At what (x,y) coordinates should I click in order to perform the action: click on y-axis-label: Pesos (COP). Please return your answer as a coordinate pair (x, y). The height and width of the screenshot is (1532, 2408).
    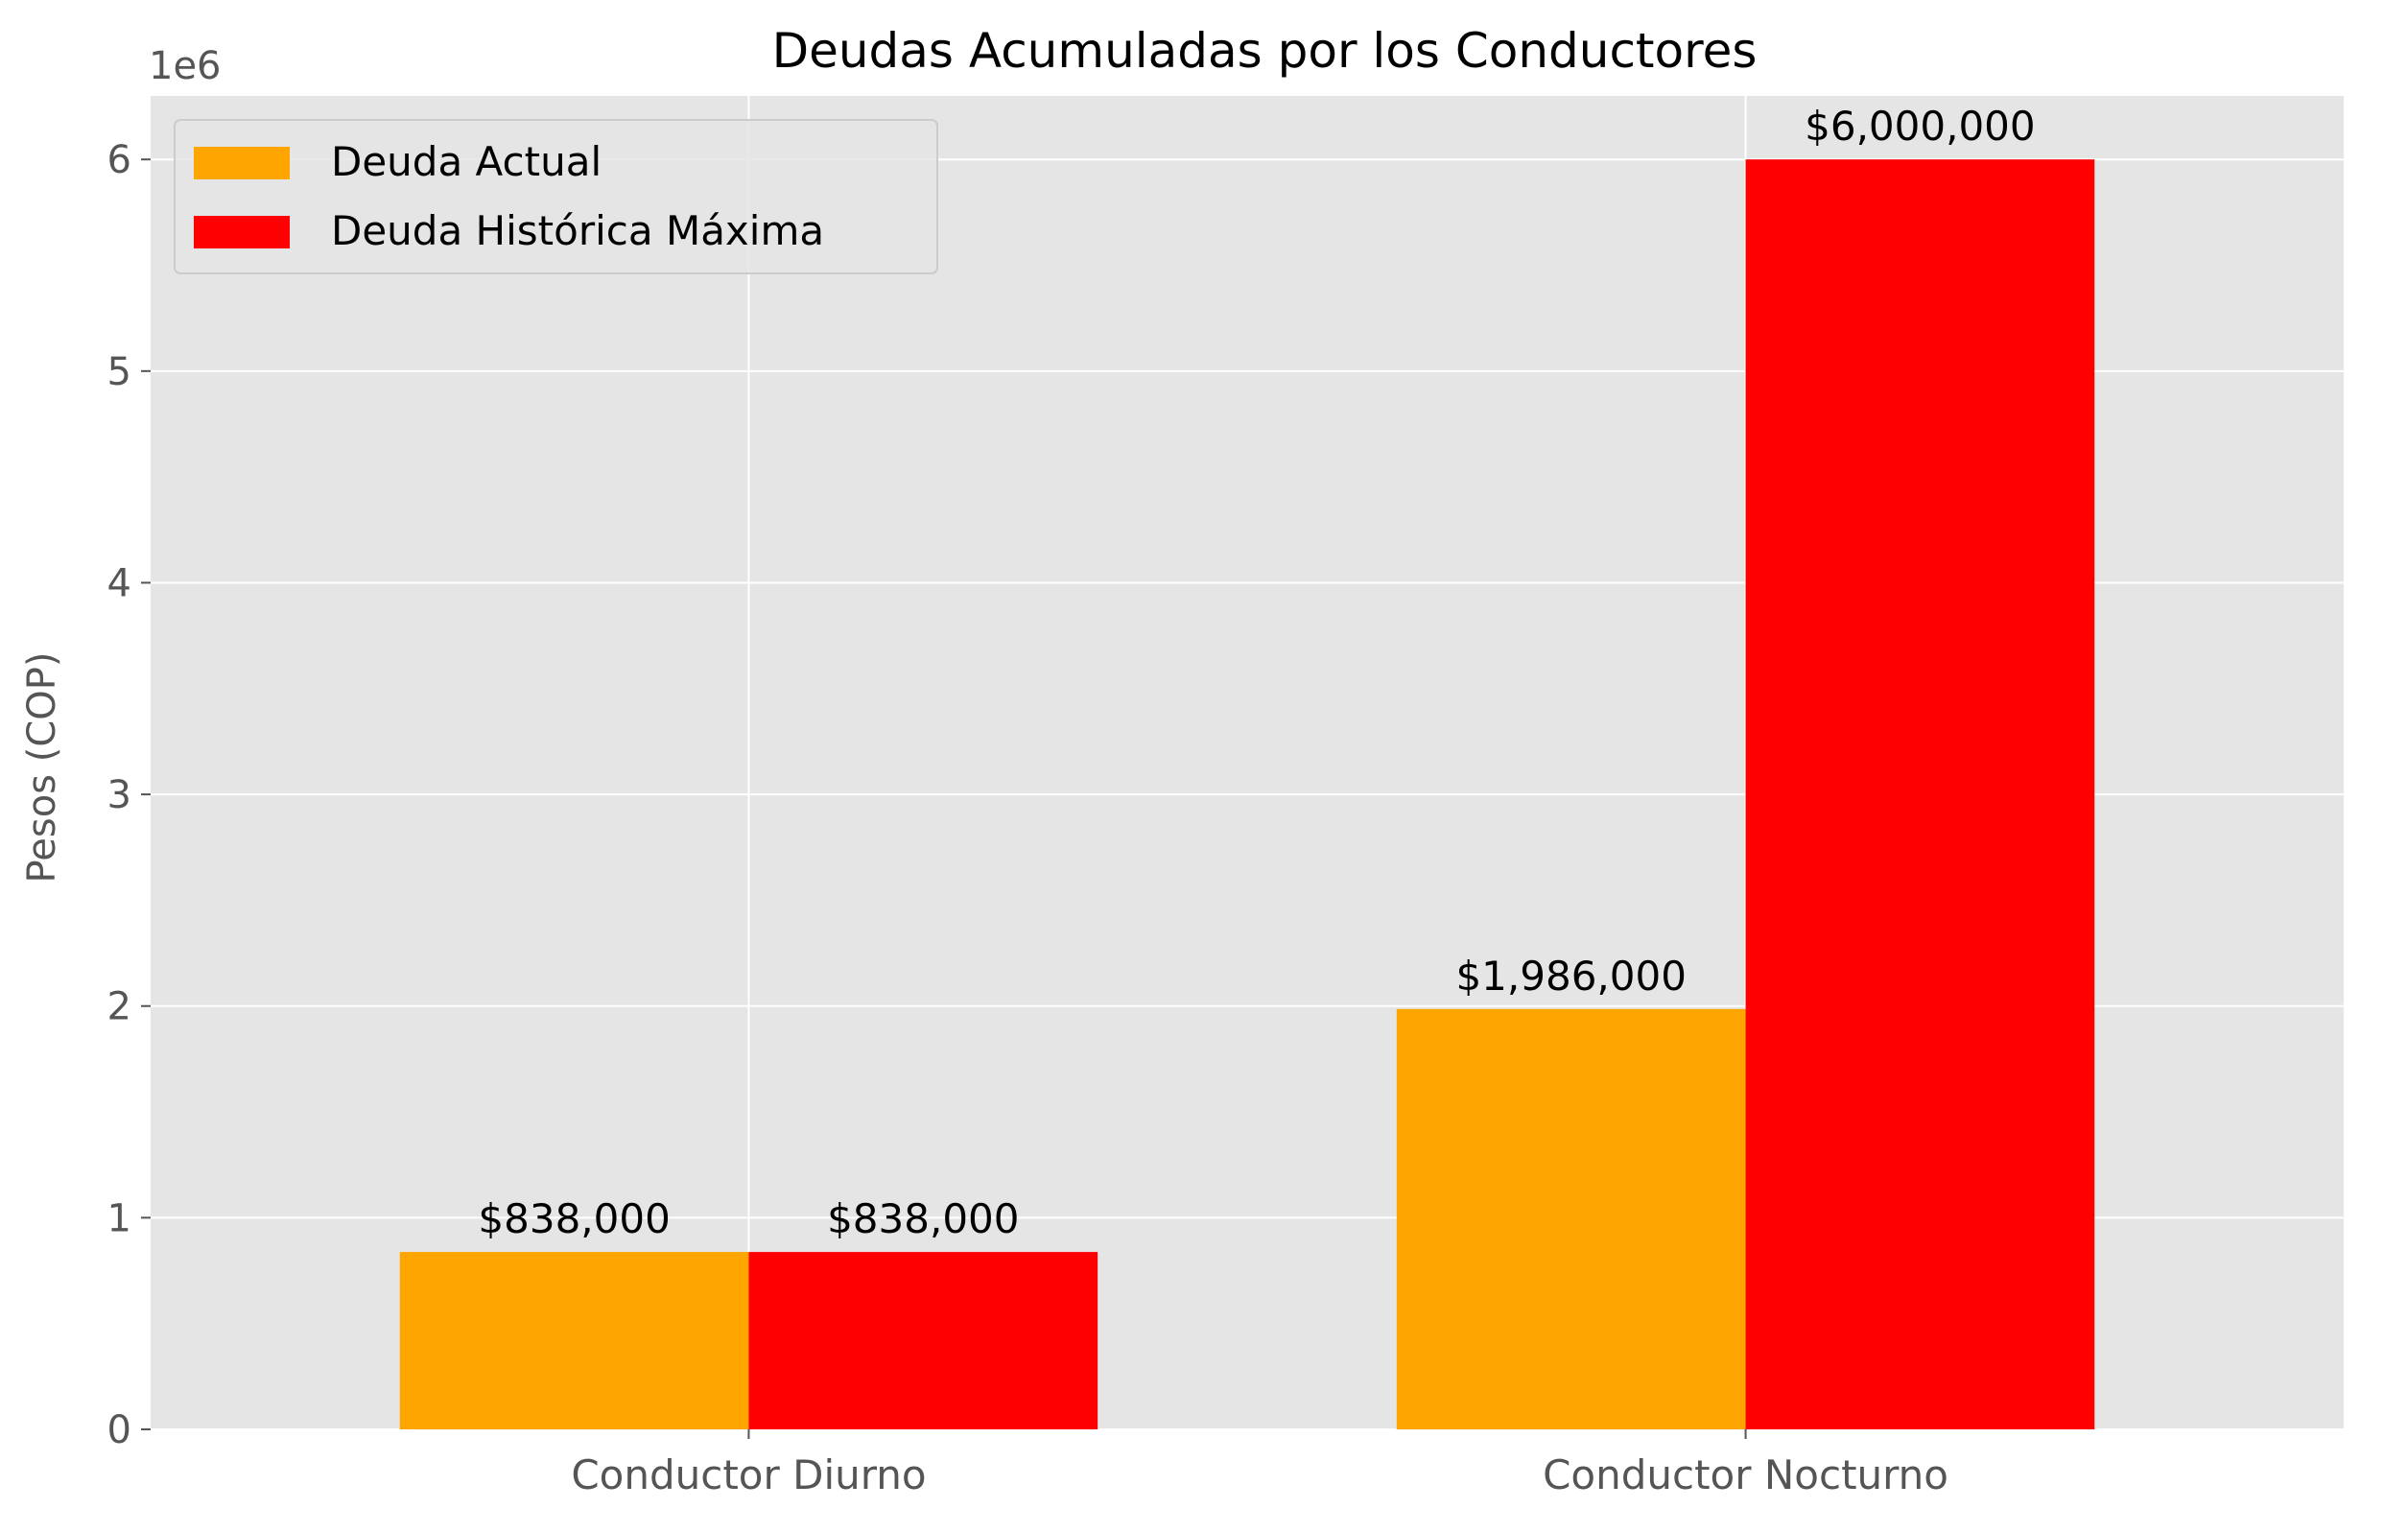
    Looking at the image, I should click on (42, 768).